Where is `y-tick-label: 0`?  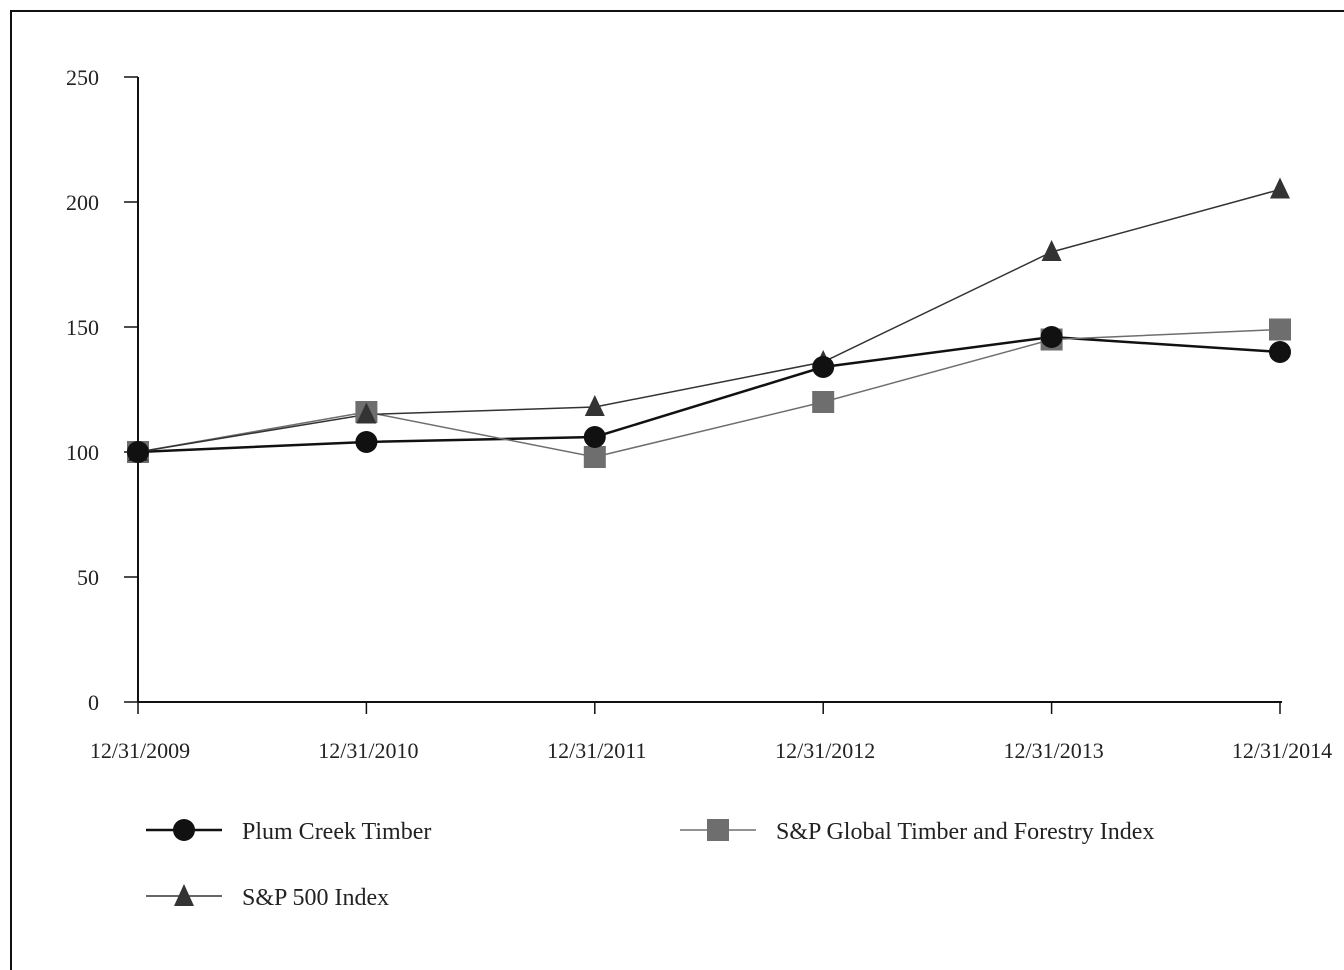
y-tick-label: 0 is located at coordinates (93, 702).